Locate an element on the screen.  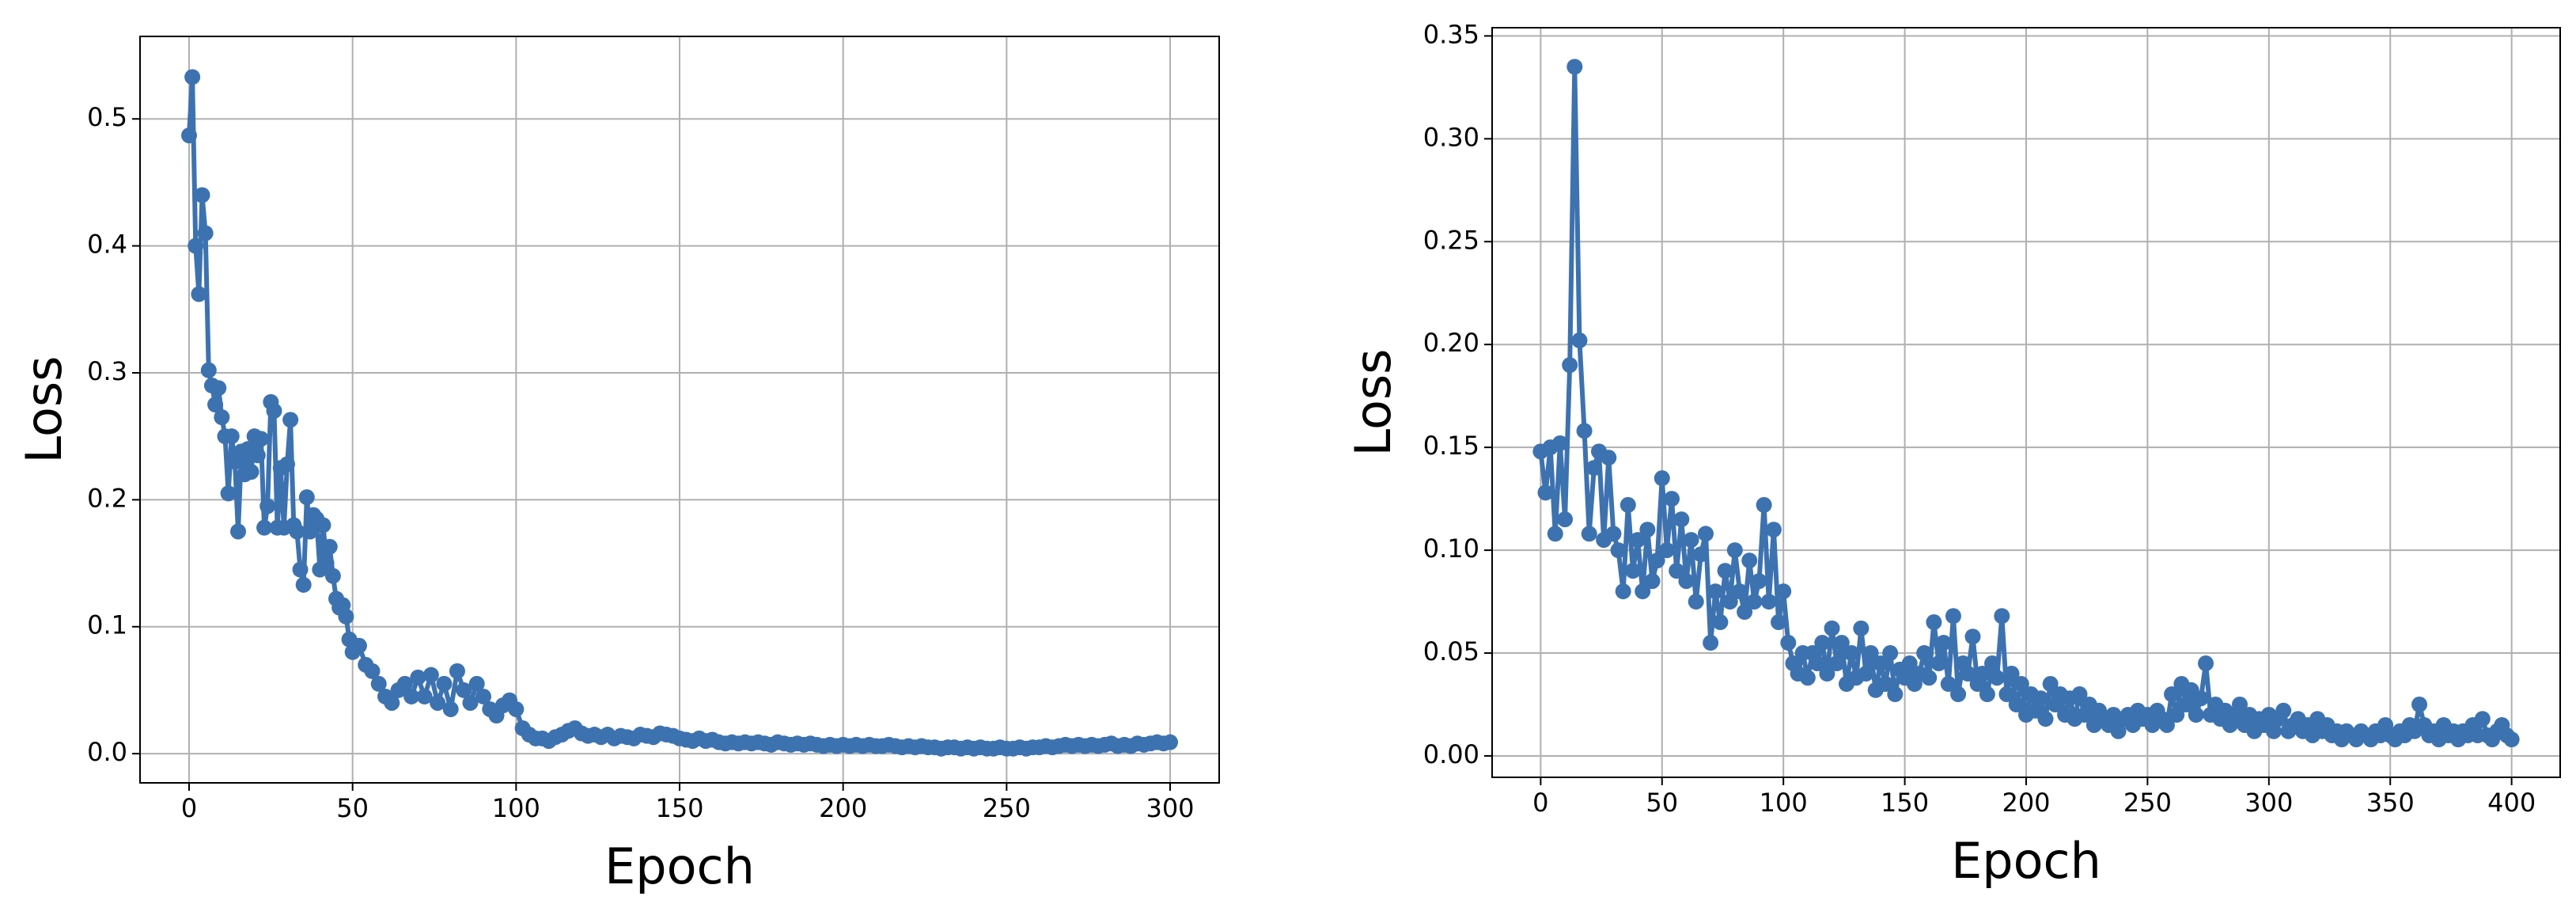
x-tick-label: 350 is located at coordinates (2390, 803).